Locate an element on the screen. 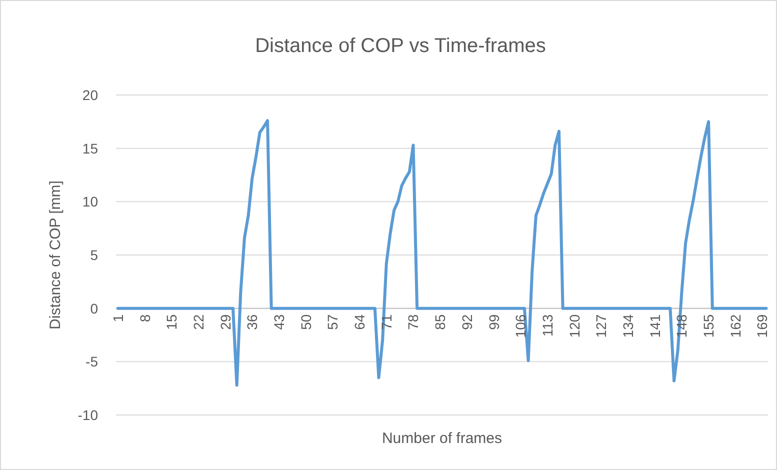 The image size is (777, 470). y-axis-title: Distance of COP [mm] is located at coordinates (55, 255).